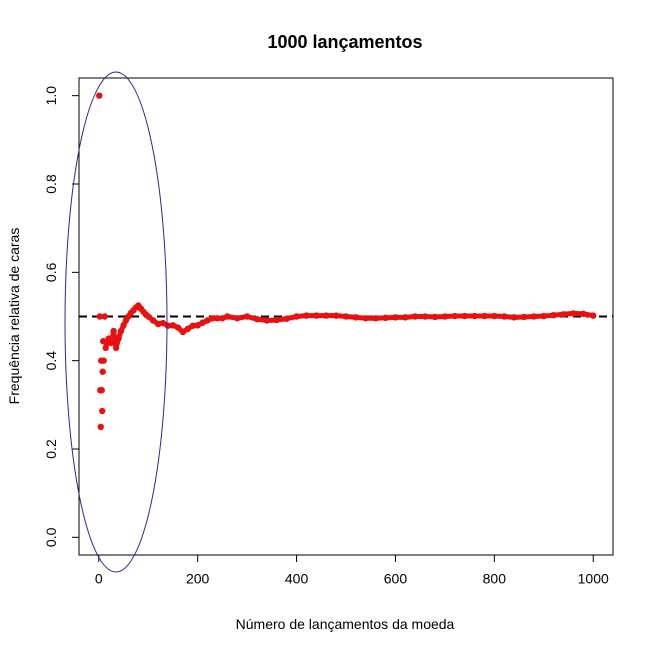 The height and width of the screenshot is (653, 653). What do you see at coordinates (51, 96) in the screenshot?
I see `y-tick-label: 1.0` at bounding box center [51, 96].